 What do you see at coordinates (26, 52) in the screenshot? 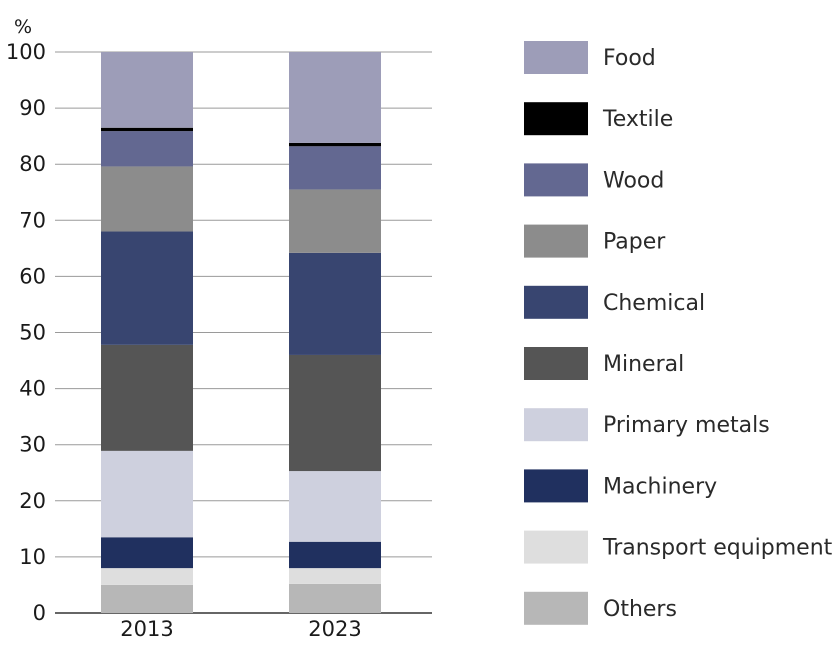
I see `y-tick-label-100: 100` at bounding box center [26, 52].